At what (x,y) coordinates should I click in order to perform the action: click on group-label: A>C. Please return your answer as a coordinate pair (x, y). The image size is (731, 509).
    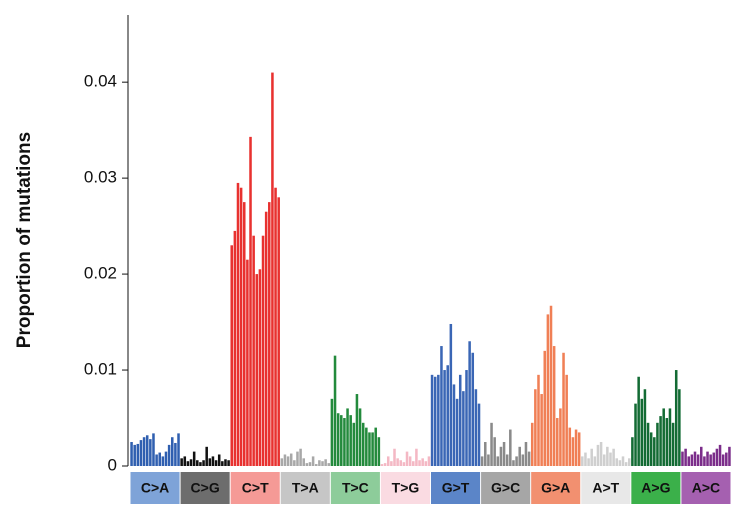
    Looking at the image, I should click on (706, 488).